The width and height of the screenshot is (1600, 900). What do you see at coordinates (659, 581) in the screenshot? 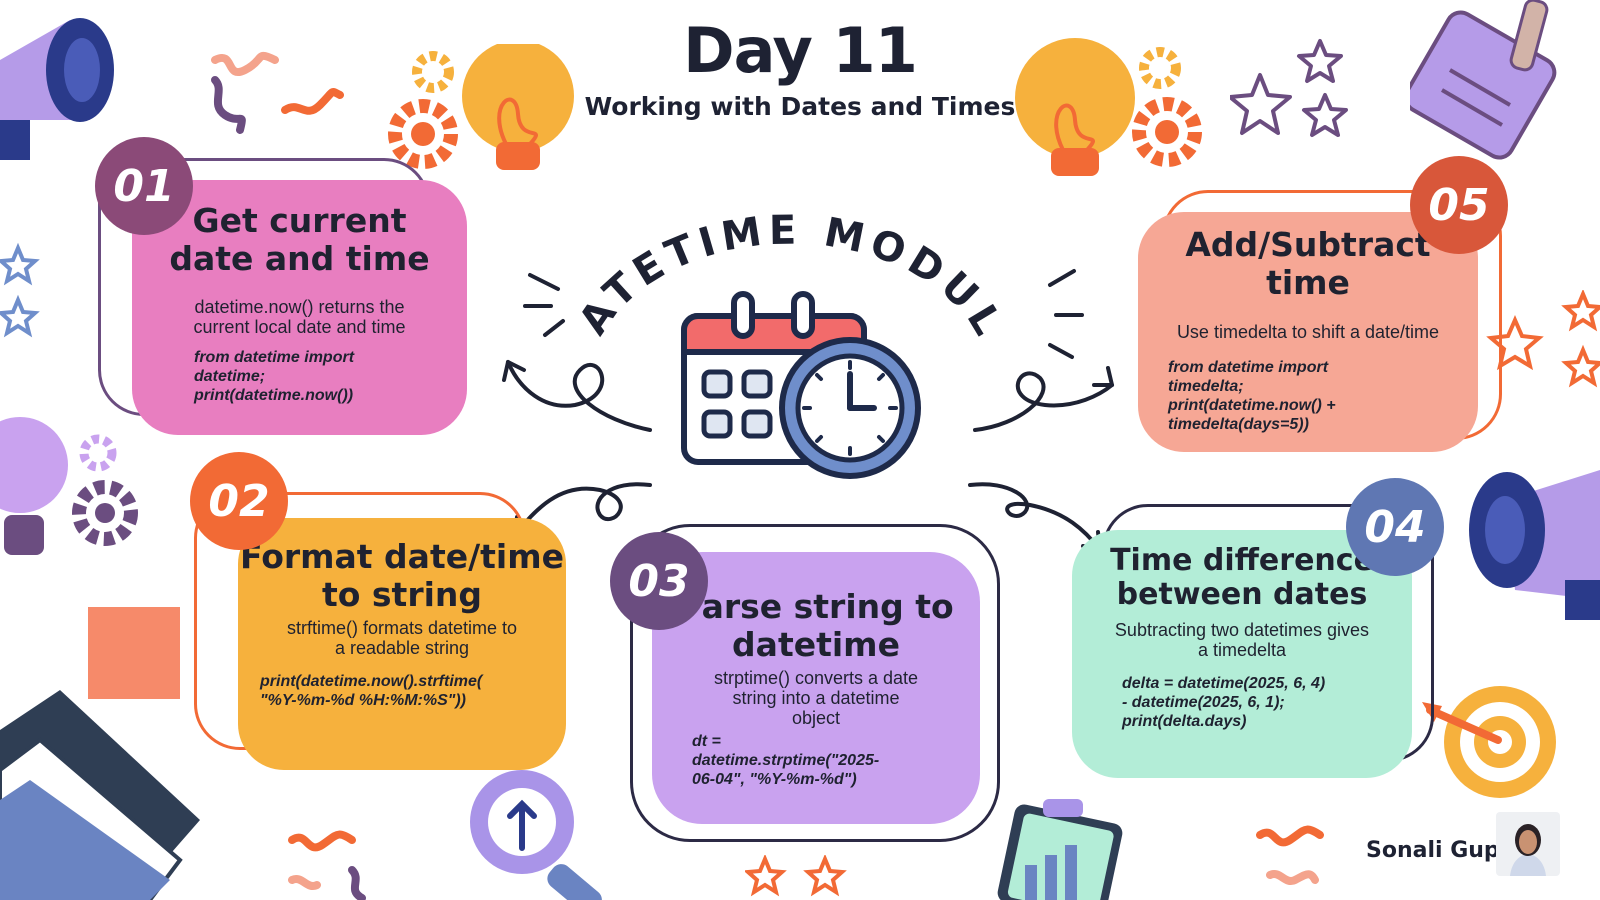
I see `step-badge-03: 03` at bounding box center [659, 581].